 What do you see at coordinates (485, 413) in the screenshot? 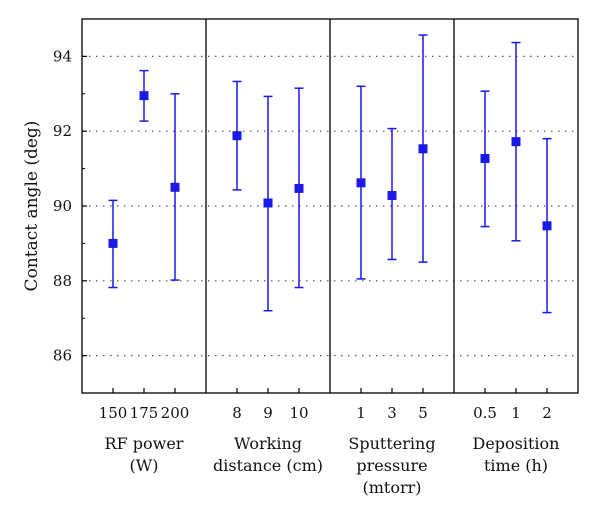
I see `x-tick-label: 0.5` at bounding box center [485, 413].